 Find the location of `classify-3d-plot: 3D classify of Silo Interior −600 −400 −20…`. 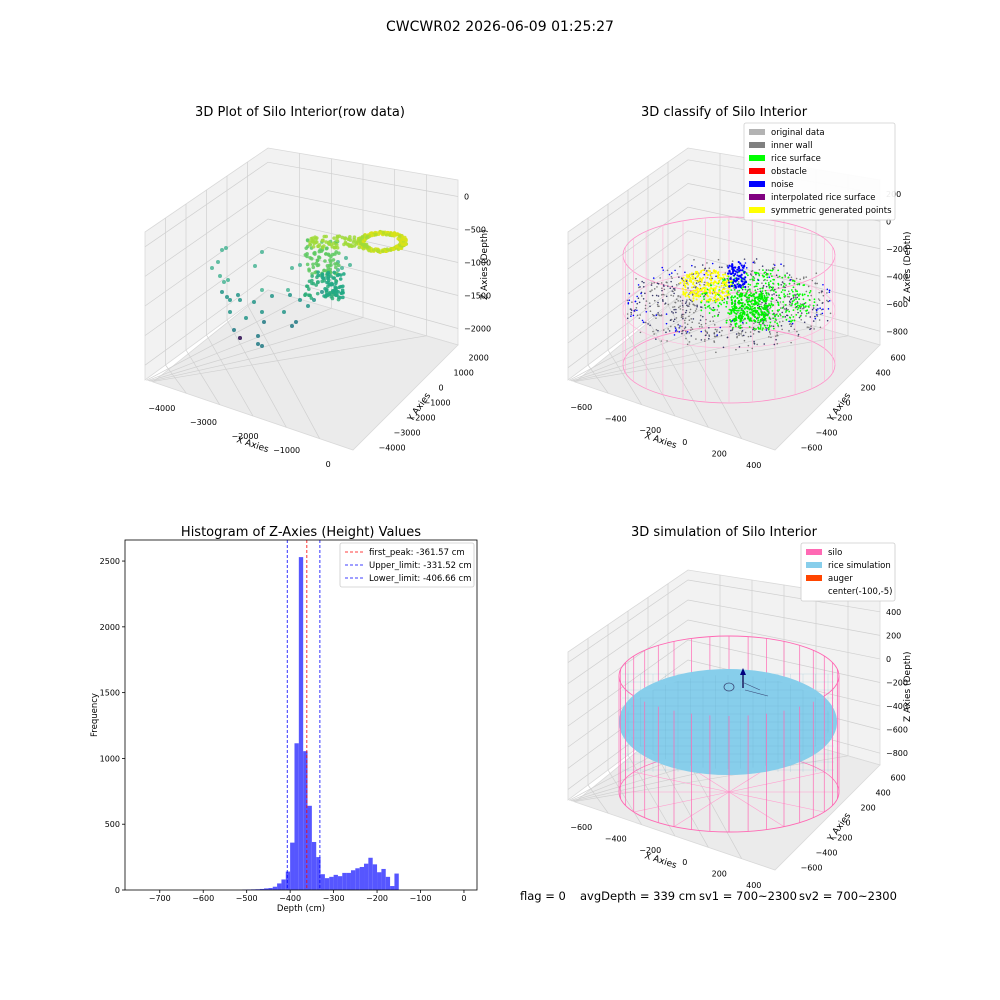

classify-3d-plot: 3D classify of Silo Interior −600 −400 −20… is located at coordinates (740, 287).